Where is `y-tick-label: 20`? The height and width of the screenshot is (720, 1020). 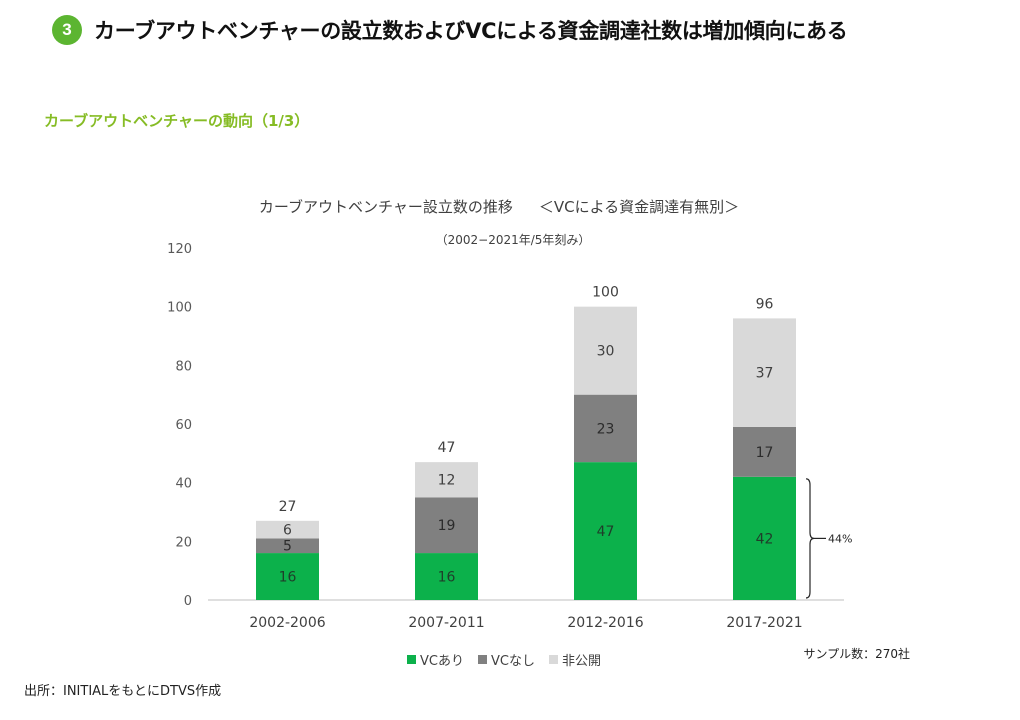 y-tick-label: 20 is located at coordinates (183, 542).